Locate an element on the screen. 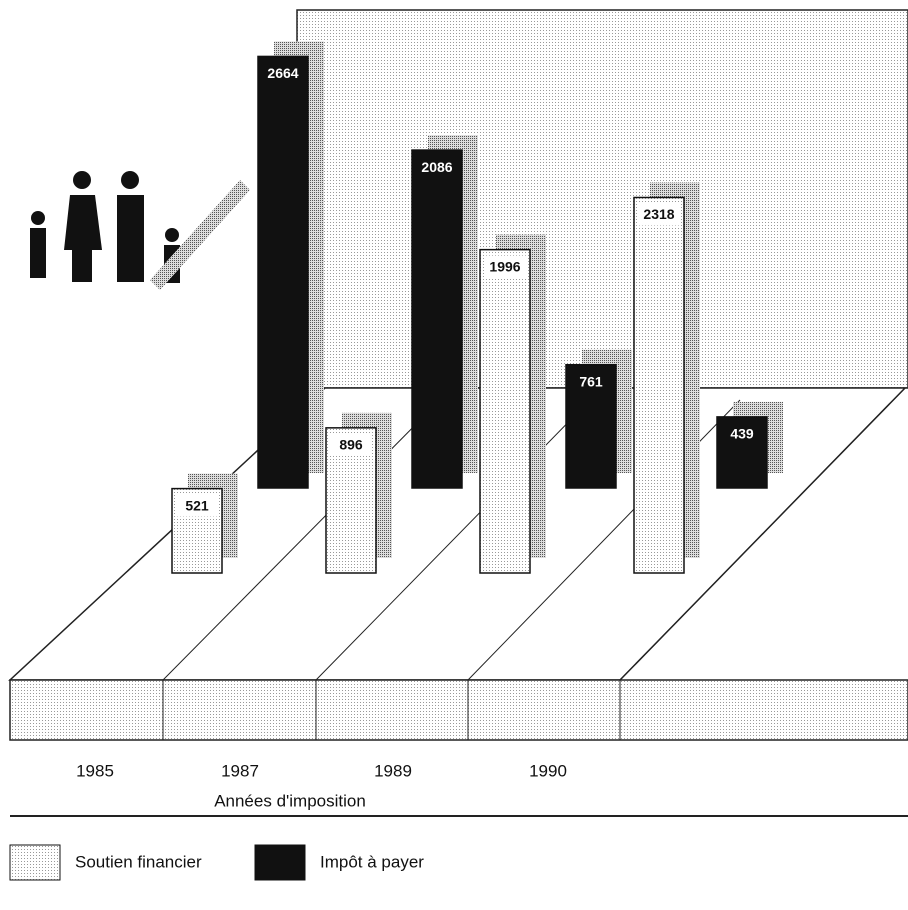 This screenshot has width=908, height=910. value-label: 896 is located at coordinates (351, 445).